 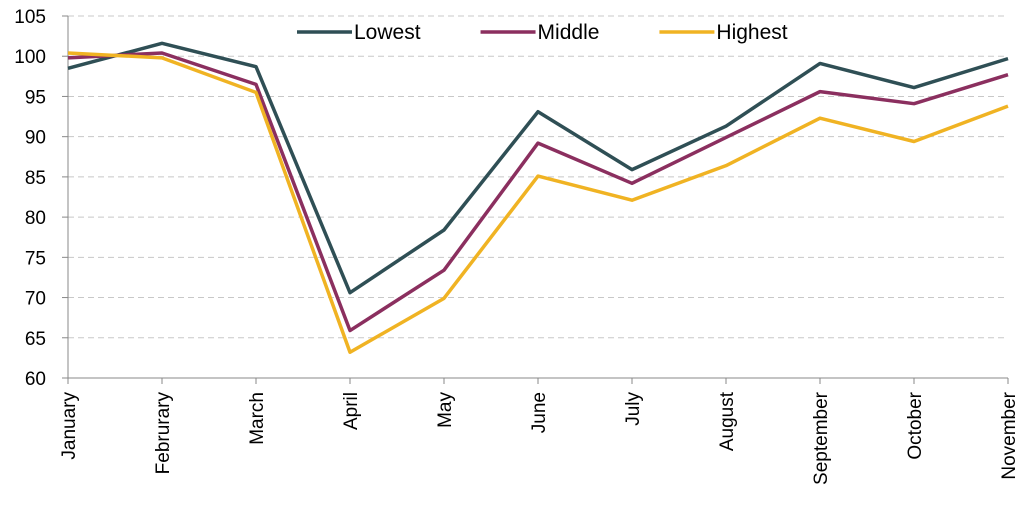 What do you see at coordinates (257, 418) in the screenshot?
I see `x-tick-label: March` at bounding box center [257, 418].